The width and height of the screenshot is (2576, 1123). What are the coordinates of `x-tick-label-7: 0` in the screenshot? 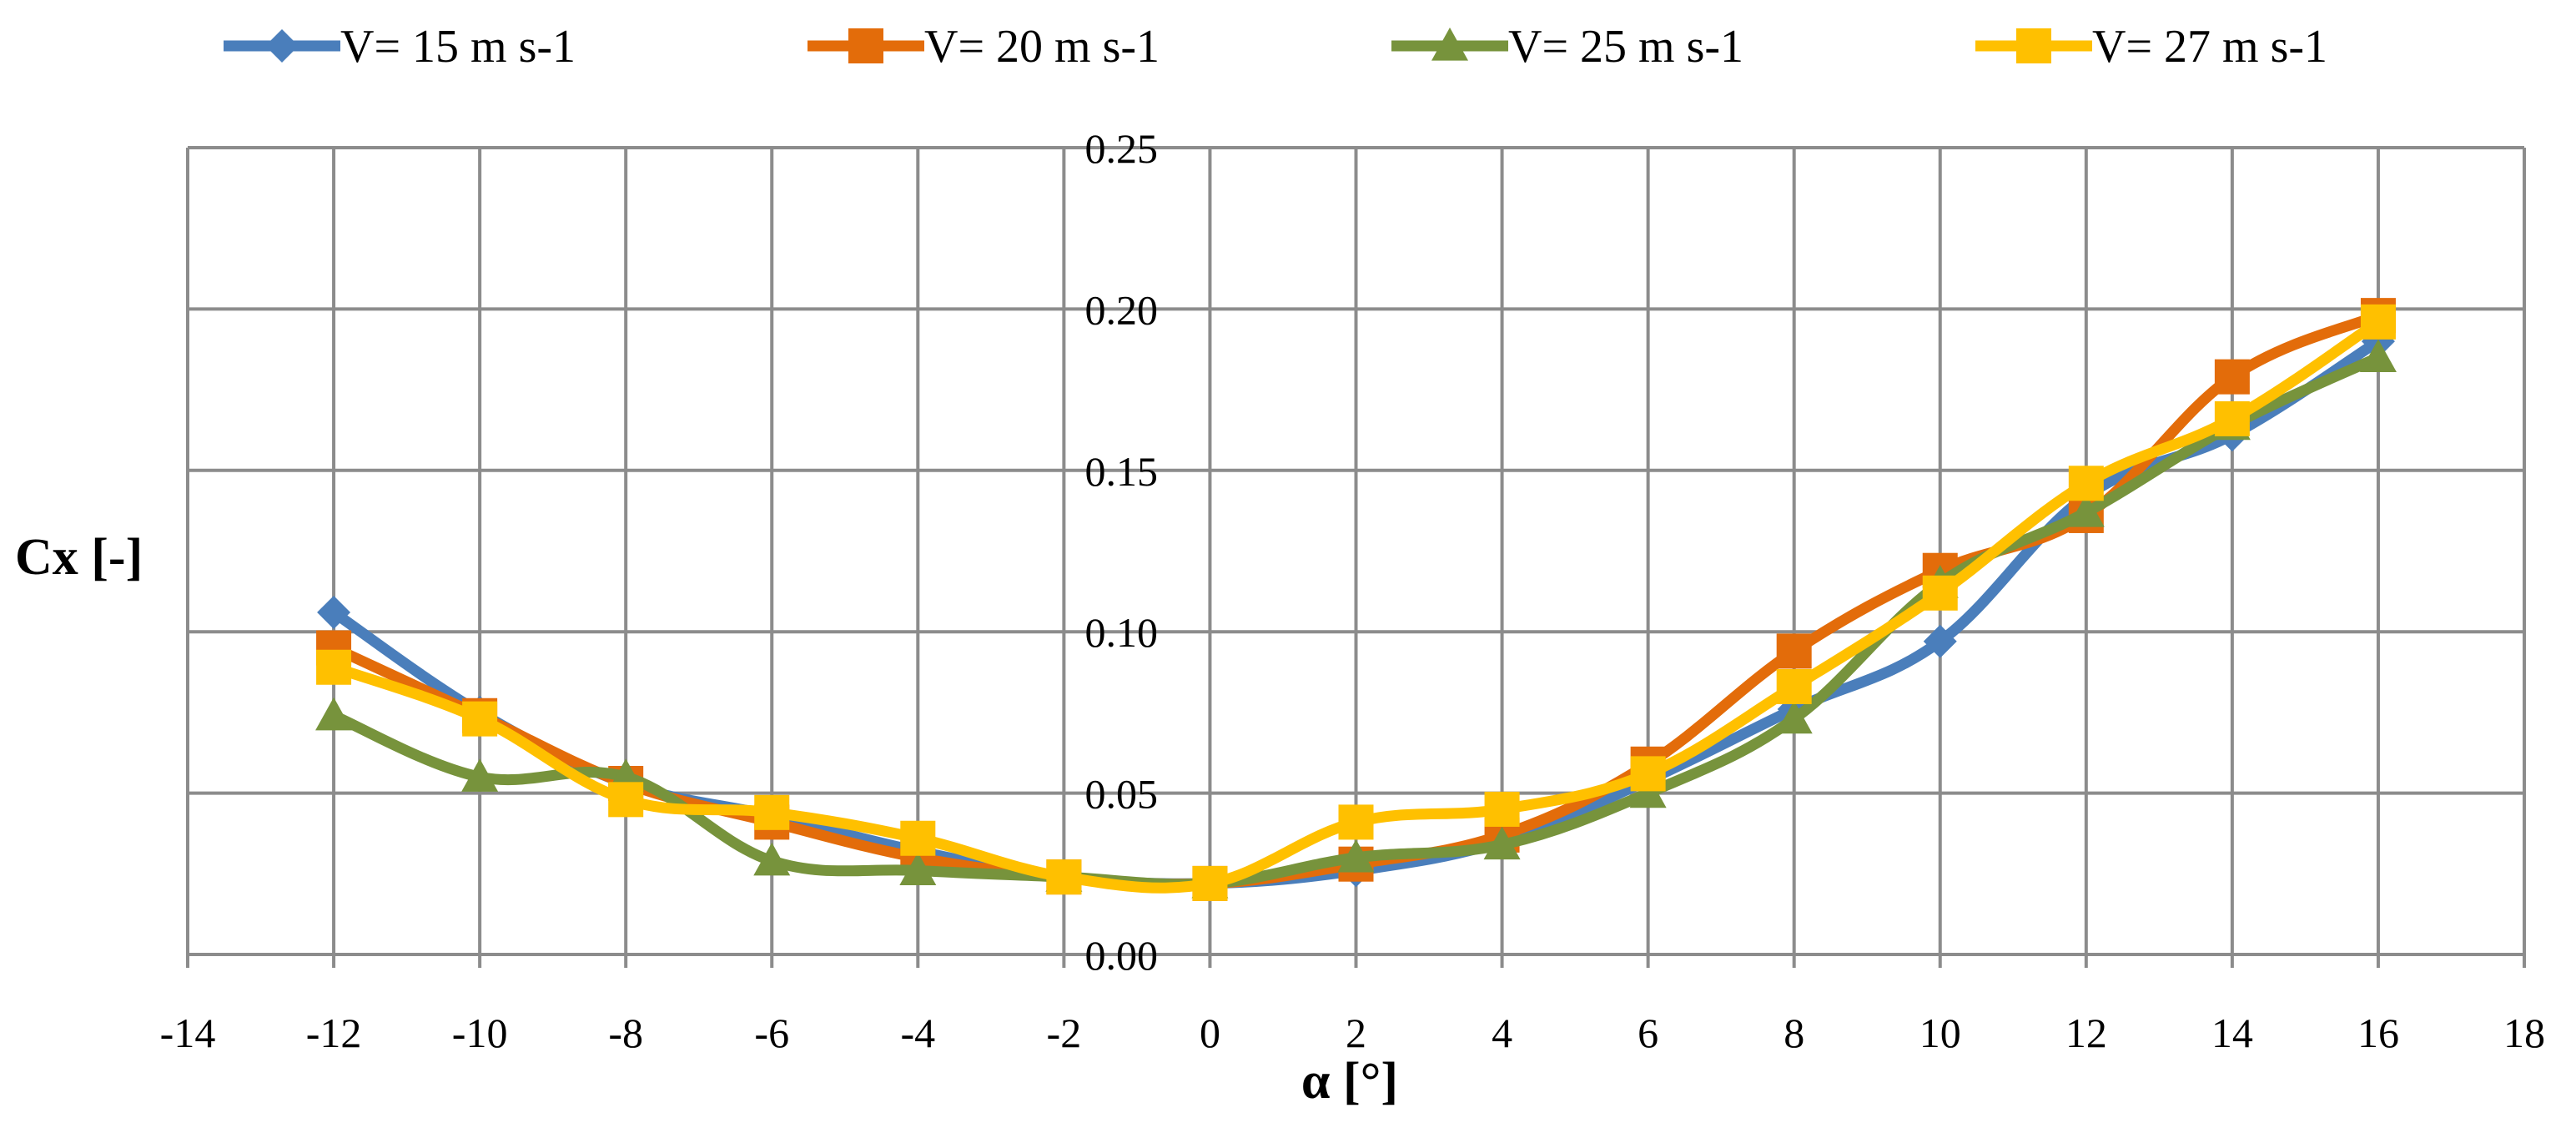 It's located at (1210, 1033).